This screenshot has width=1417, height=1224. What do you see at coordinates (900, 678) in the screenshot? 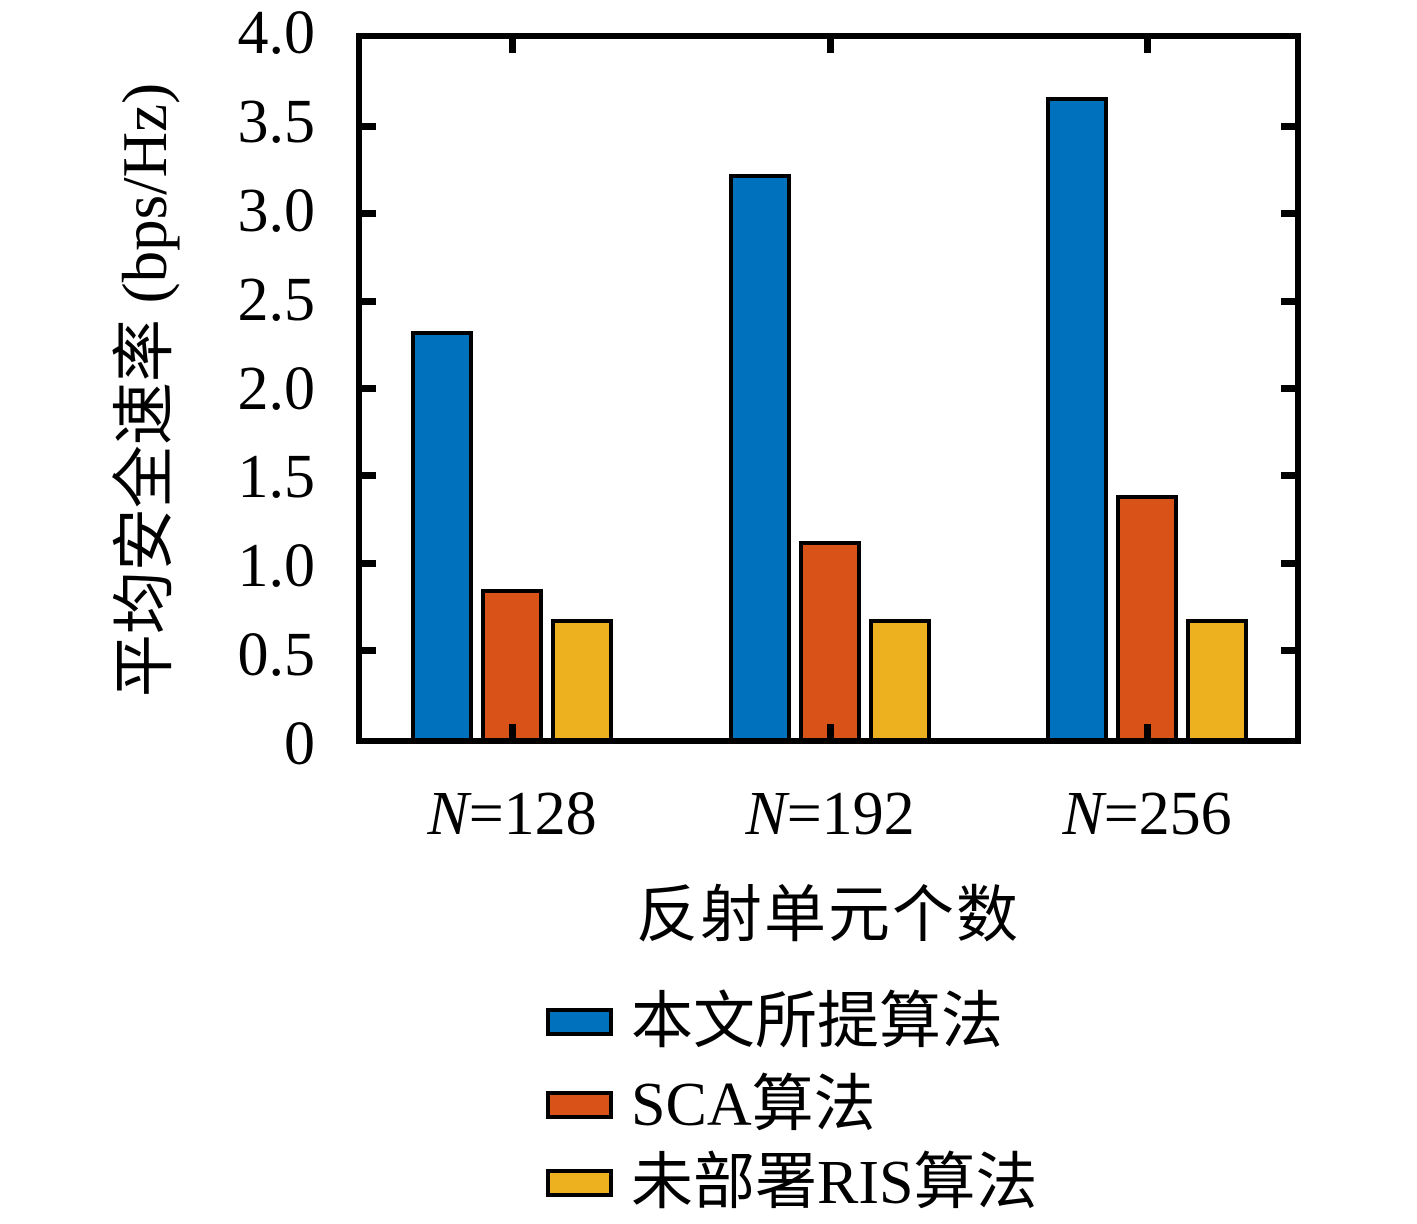
I see `bar-未部署RIS算法-N=192` at bounding box center [900, 678].